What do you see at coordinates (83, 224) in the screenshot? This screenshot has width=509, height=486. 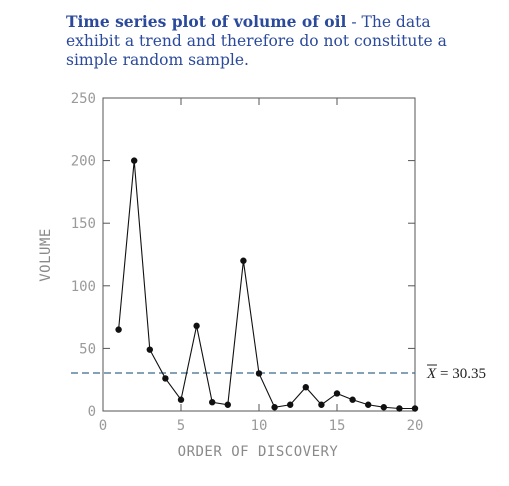 I see `y-tick-label: 150` at bounding box center [83, 224].